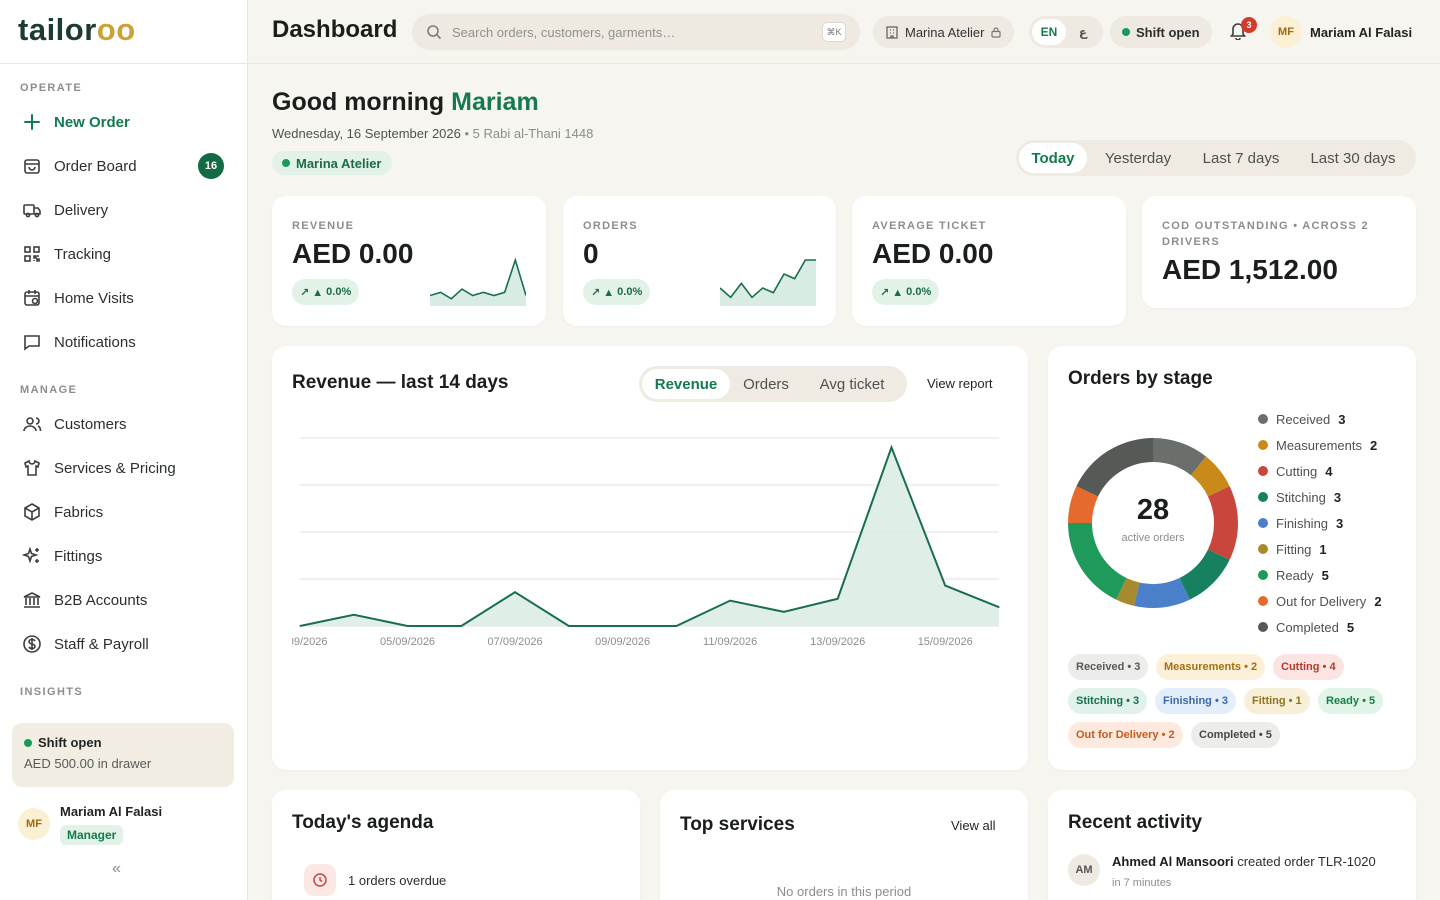  Describe the element at coordinates (929, 226) in the screenshot. I see `kpi-label: AVERAGE TICKET` at that location.